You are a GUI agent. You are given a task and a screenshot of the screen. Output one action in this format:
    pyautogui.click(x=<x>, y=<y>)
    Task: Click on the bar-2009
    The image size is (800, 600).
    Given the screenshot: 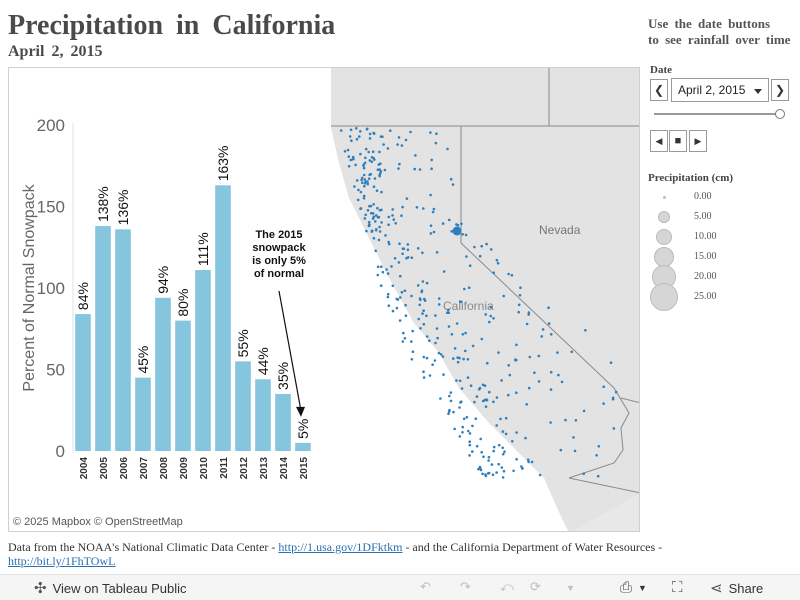 What is the action you would take?
    pyautogui.click(x=183, y=385)
    